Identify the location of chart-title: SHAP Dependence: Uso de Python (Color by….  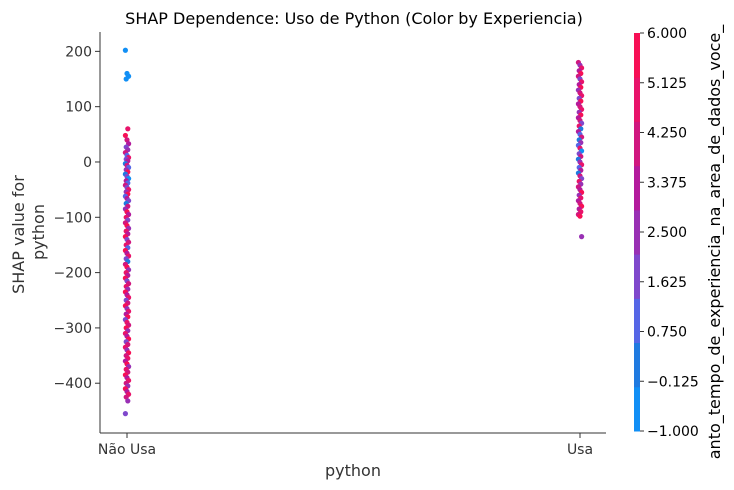
(354, 18).